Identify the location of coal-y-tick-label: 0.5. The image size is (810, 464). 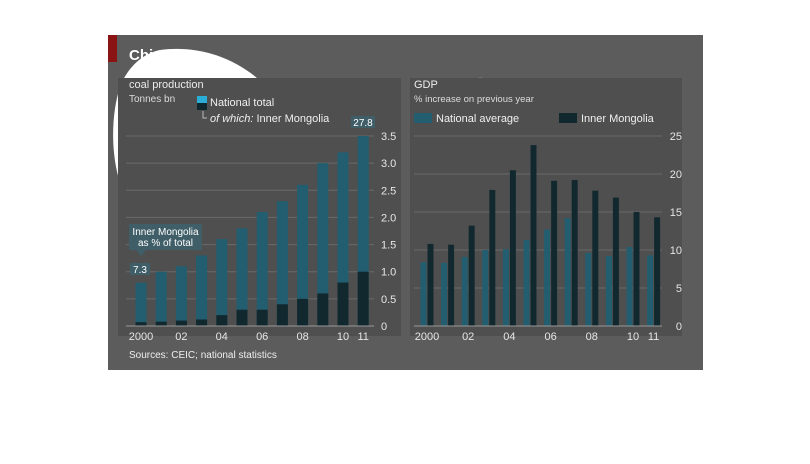
(388, 300).